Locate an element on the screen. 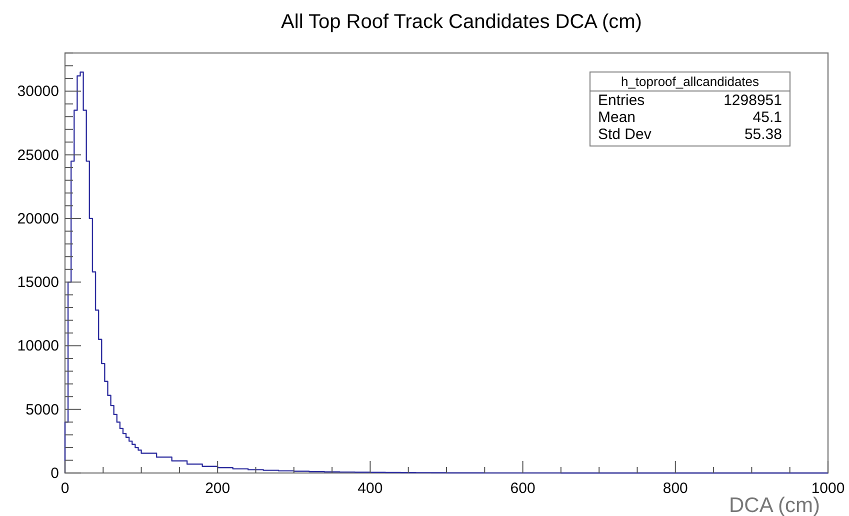  annotation: Std Dev is located at coordinates (625, 134).